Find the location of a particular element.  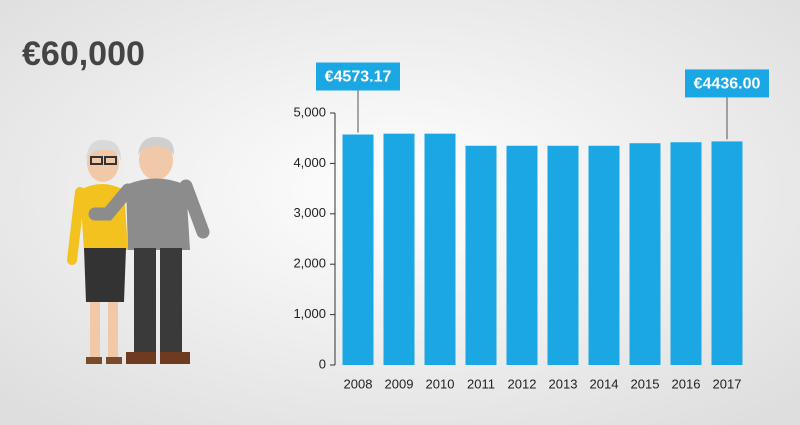

x-tick-label: 2010 is located at coordinates (440, 383).